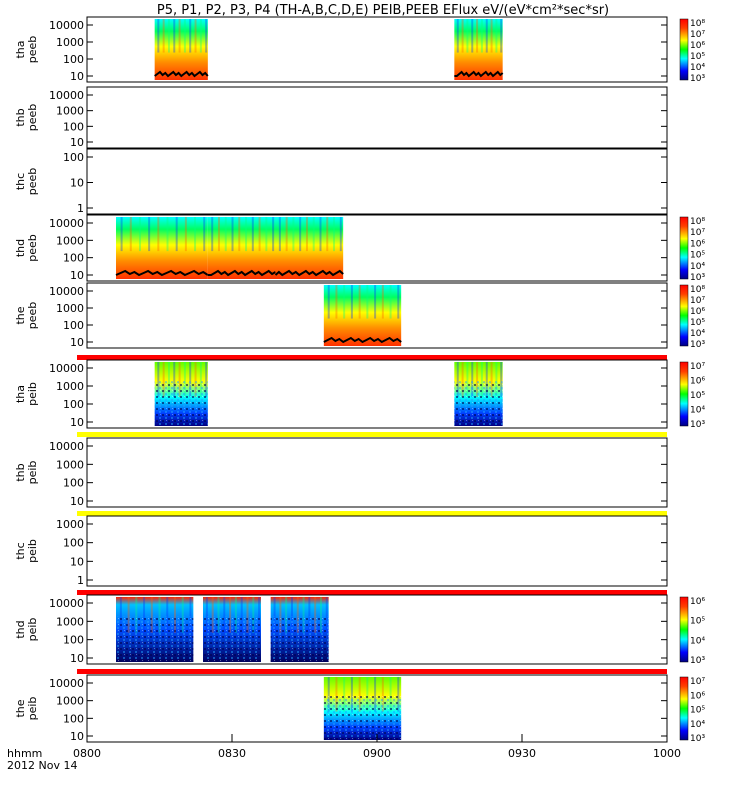  Describe the element at coordinates (20, 248) in the screenshot. I see `panel-probe-label: thd` at that location.